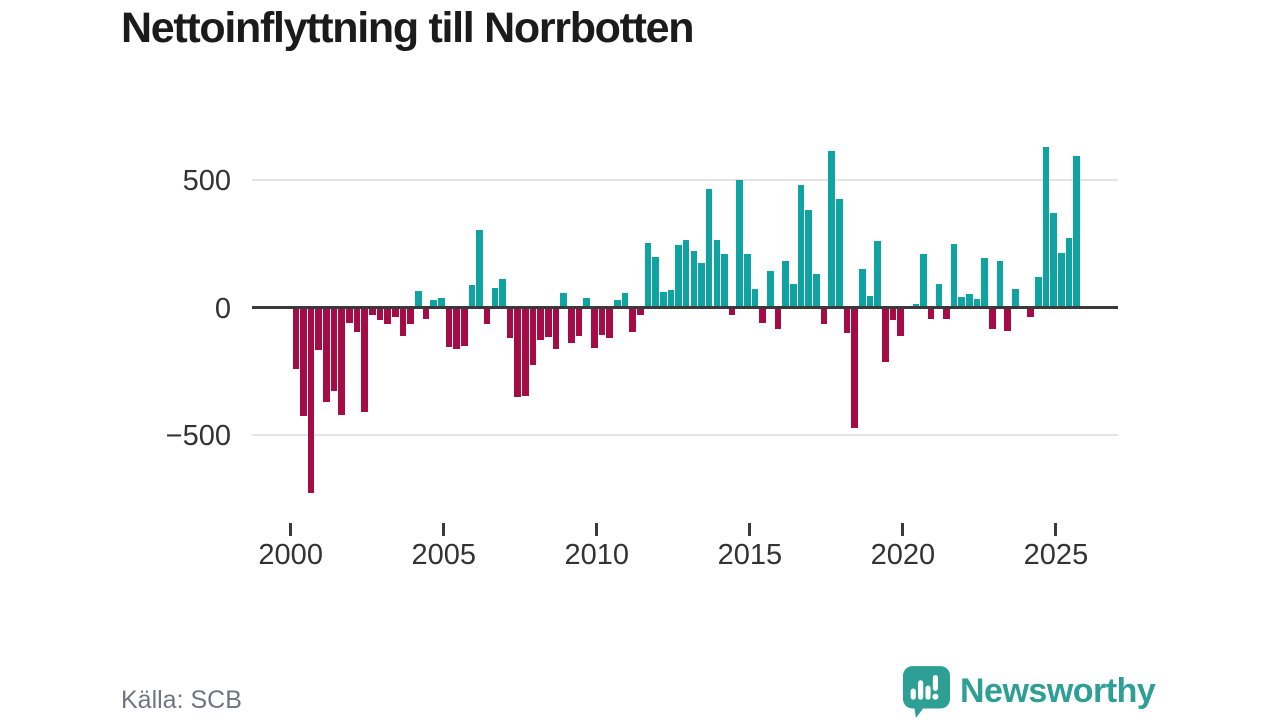 Image resolution: width=1280 pixels, height=720 pixels. I want to click on bar-2016-Q4, so click(808, 258).